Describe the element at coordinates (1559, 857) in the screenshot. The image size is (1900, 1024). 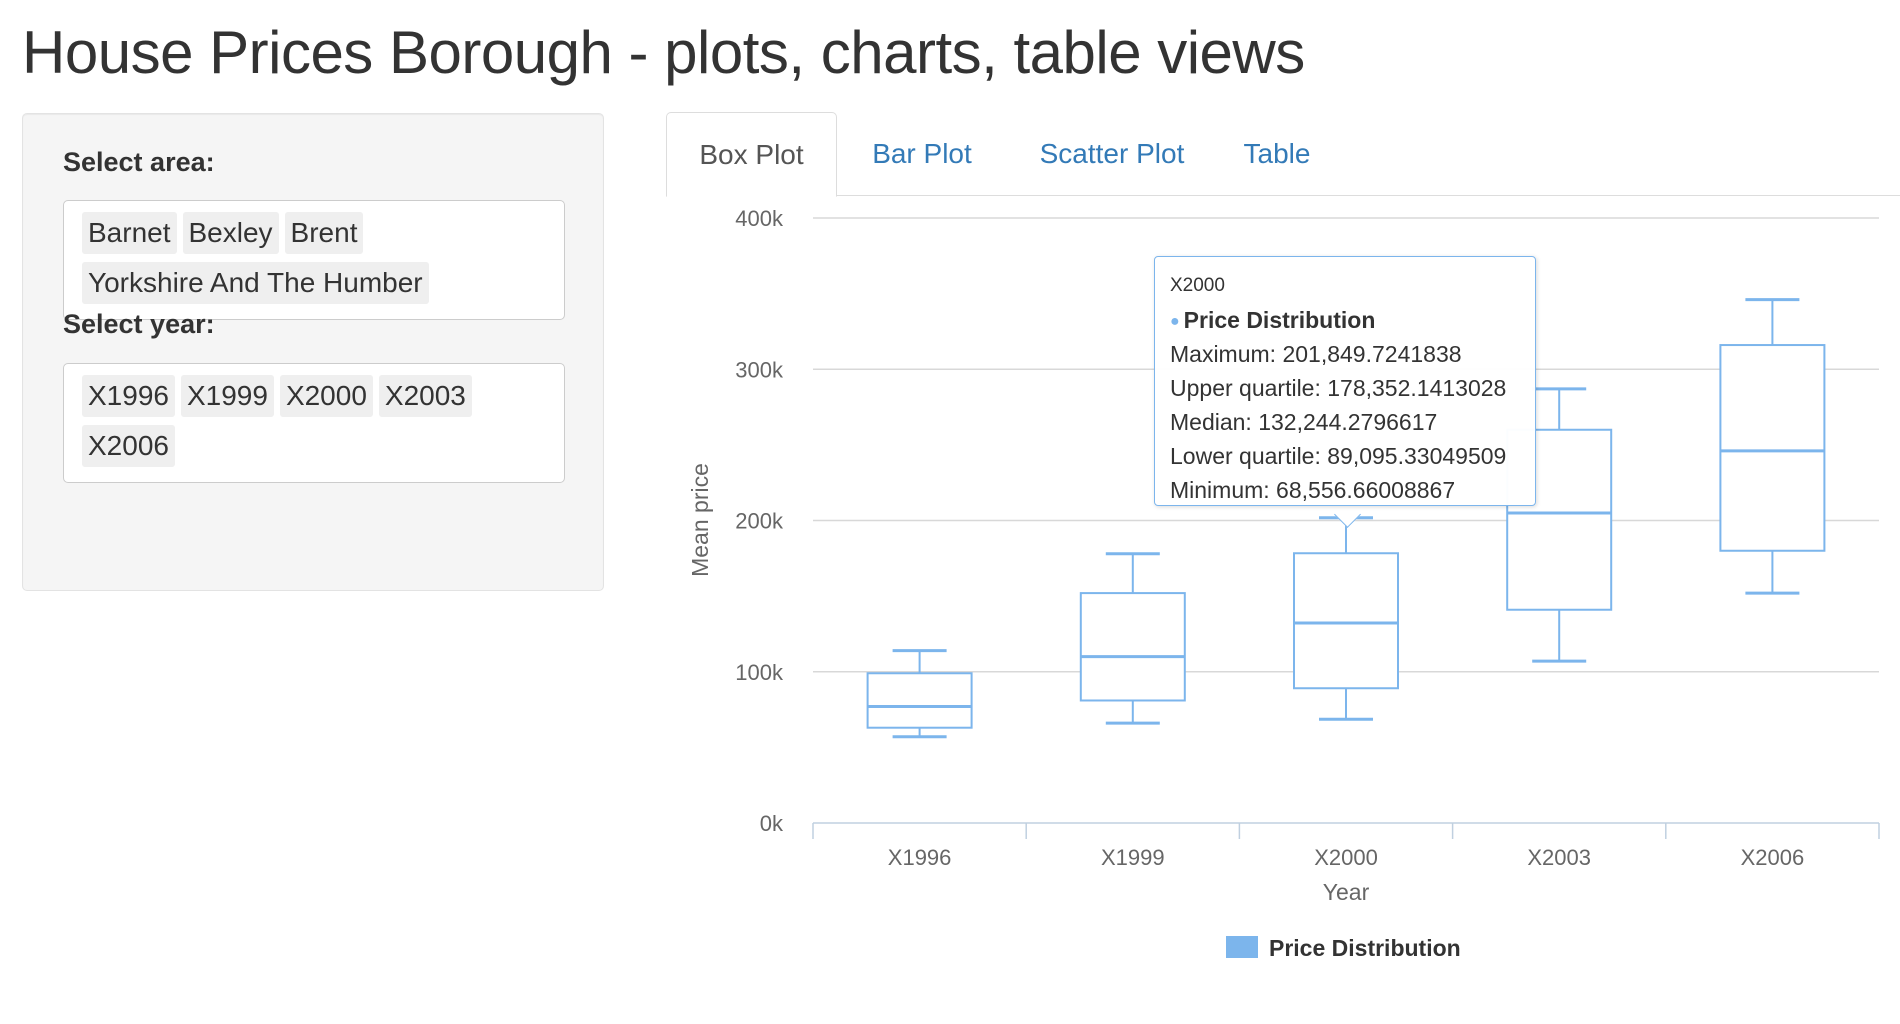
I see `x-tick-label: X2003` at that location.